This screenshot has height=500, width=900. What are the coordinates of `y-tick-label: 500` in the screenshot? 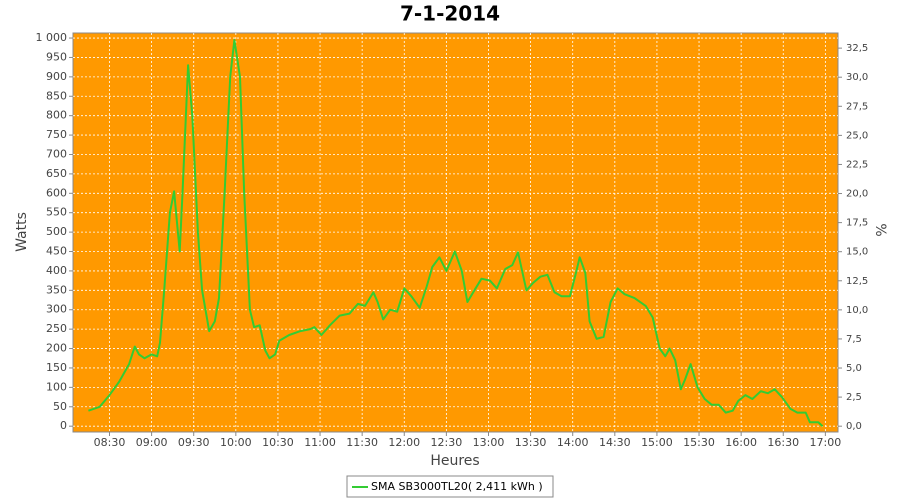 It's located at (56, 231).